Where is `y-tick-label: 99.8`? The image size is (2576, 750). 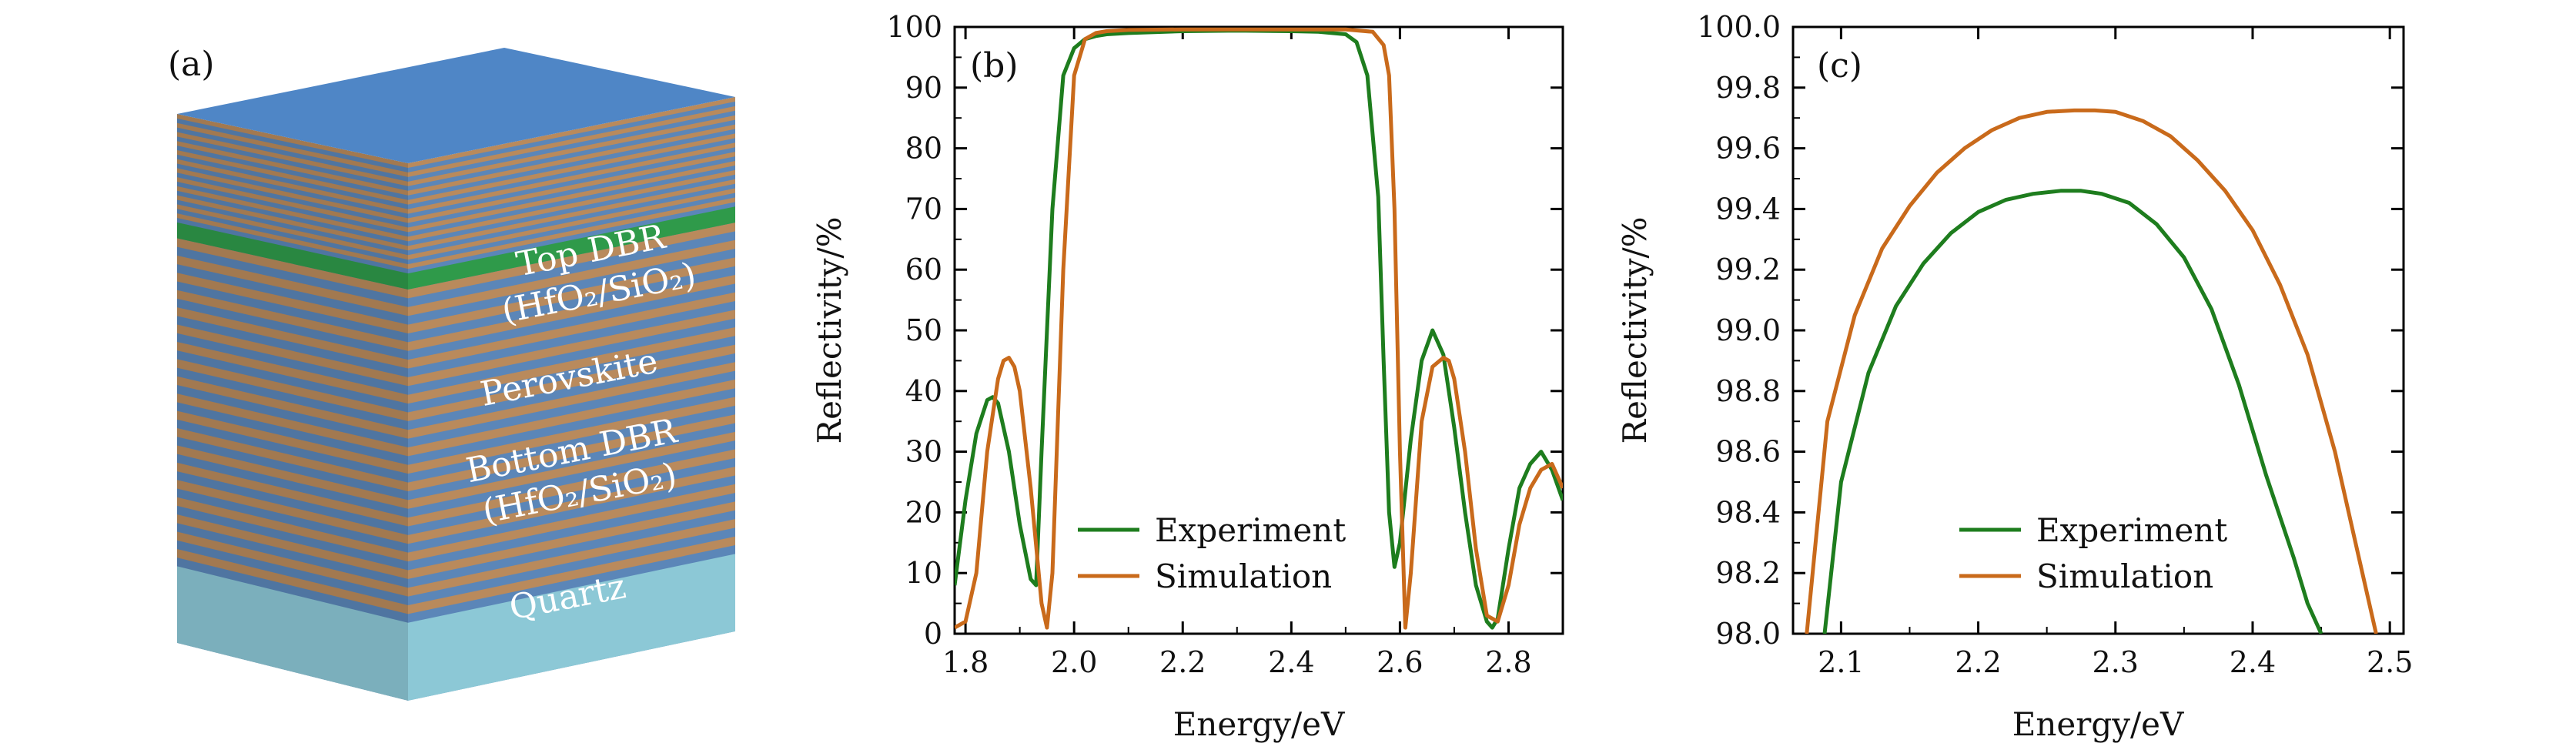 y-tick-label: 99.8 is located at coordinates (1748, 88).